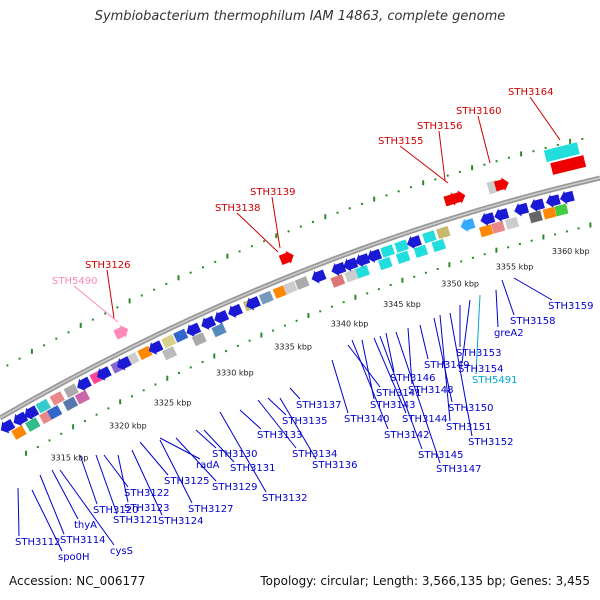  What do you see at coordinates (107, 265) in the screenshot?
I see `gene-label: STH3126` at bounding box center [107, 265].